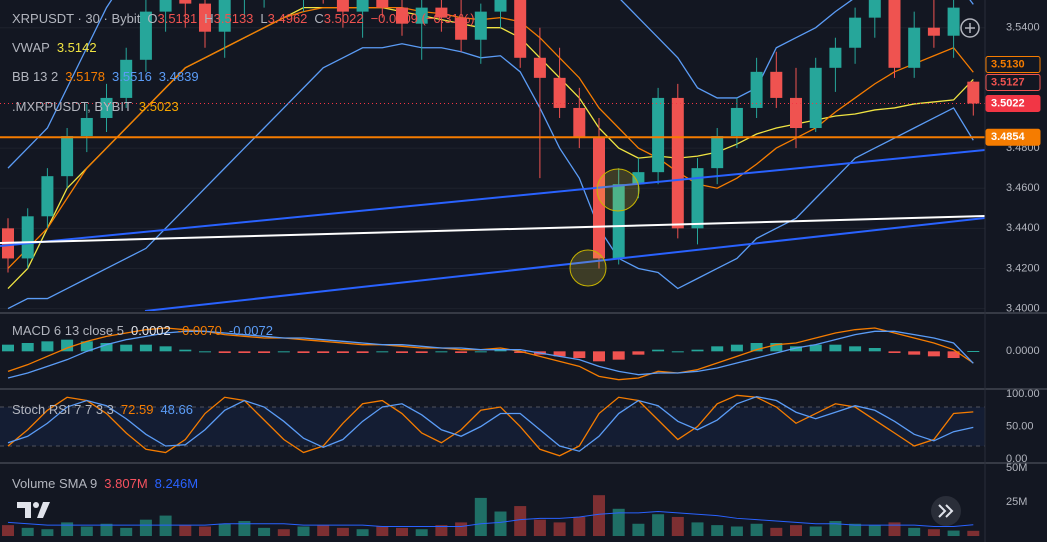 The width and height of the screenshot is (1047, 542). I want to click on legend-value: 48.66, so click(176, 409).